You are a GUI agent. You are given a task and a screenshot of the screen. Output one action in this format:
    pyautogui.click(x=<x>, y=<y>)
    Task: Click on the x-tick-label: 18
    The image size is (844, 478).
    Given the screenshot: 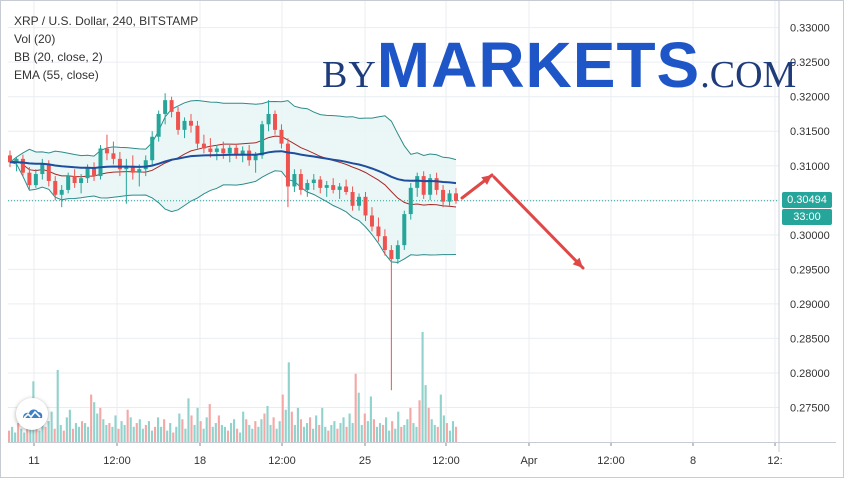 What is the action you would take?
    pyautogui.click(x=200, y=461)
    